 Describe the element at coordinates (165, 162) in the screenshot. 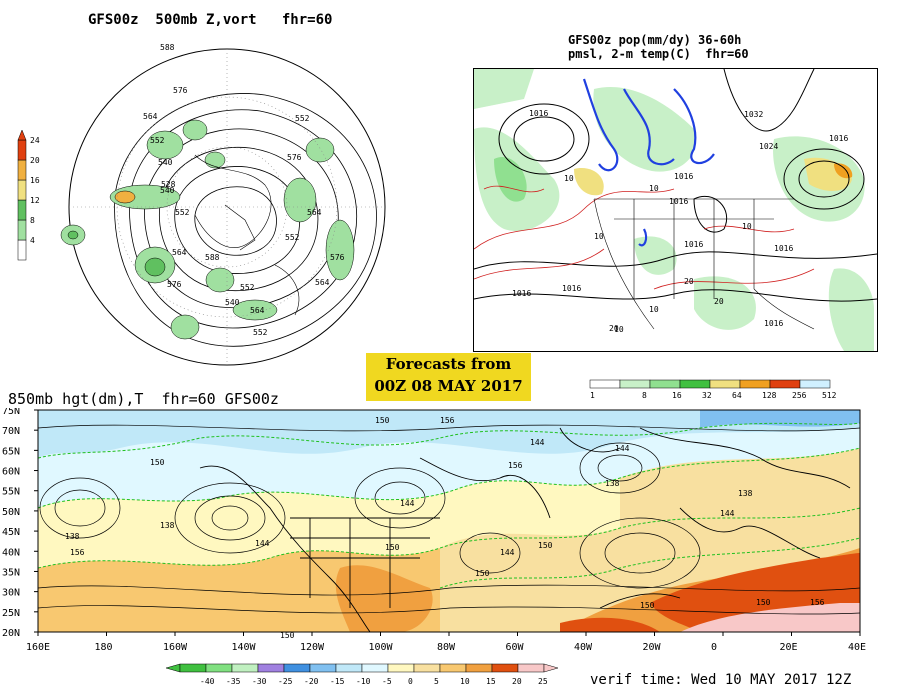

I see `polar-contour-label: 540` at that location.